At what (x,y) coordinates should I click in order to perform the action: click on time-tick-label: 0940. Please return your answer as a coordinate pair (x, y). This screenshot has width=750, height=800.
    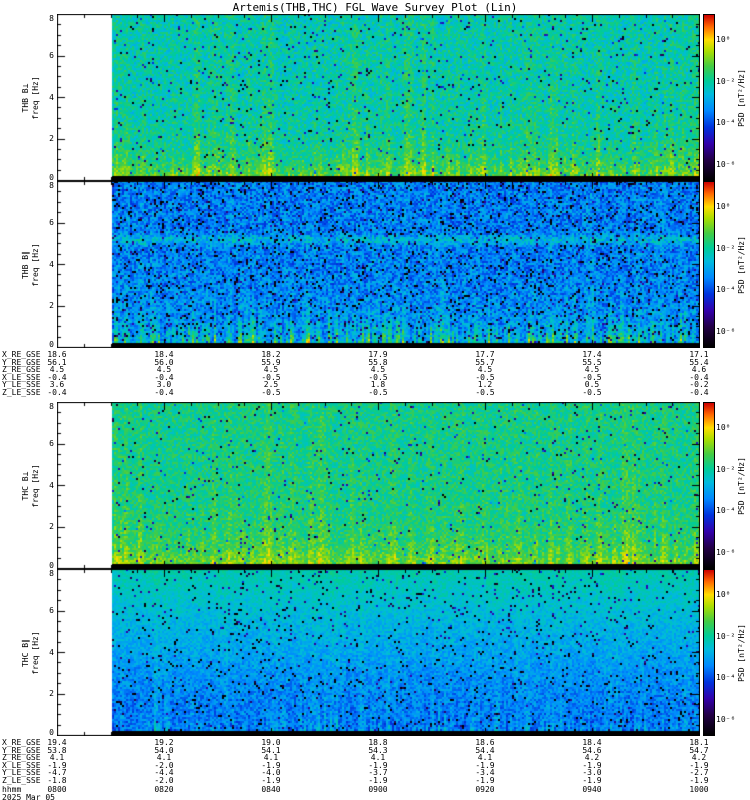
    Looking at the image, I should click on (592, 789).